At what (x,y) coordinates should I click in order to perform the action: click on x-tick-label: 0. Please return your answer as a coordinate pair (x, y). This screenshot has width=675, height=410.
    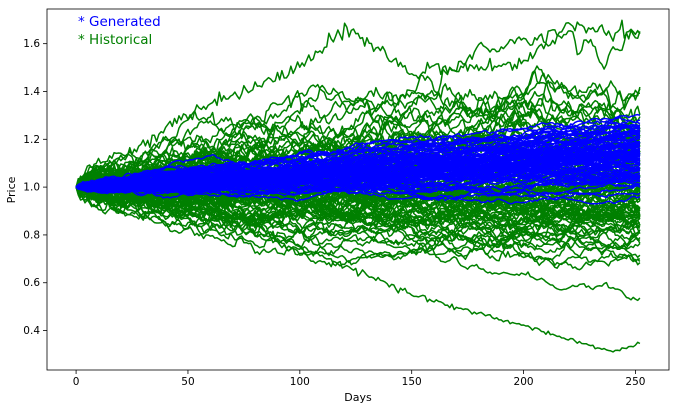
    Looking at the image, I should click on (76, 382).